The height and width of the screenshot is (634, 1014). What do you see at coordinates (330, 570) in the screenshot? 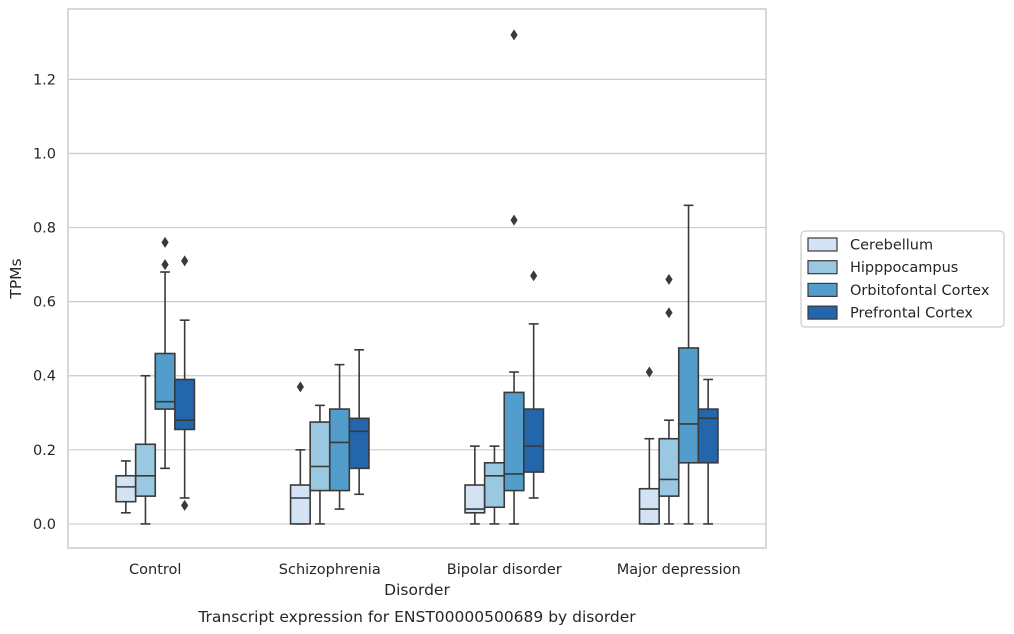
I see `x-tick-label: Schizophrenia` at bounding box center [330, 570].